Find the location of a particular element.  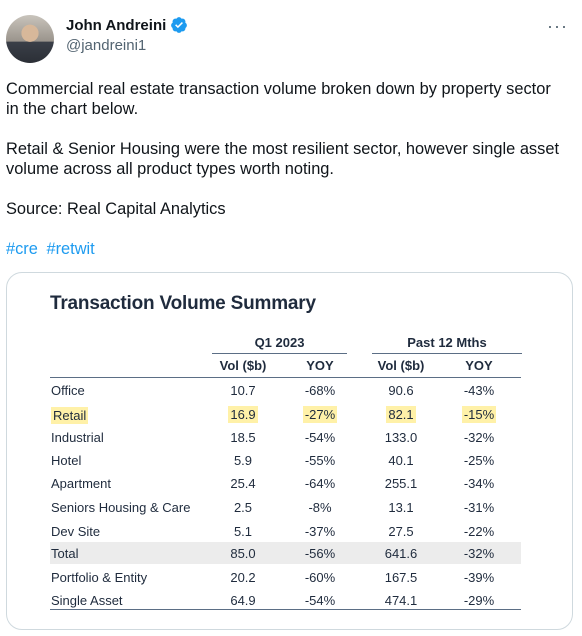

table-cell: 13.1 is located at coordinates (401, 507).